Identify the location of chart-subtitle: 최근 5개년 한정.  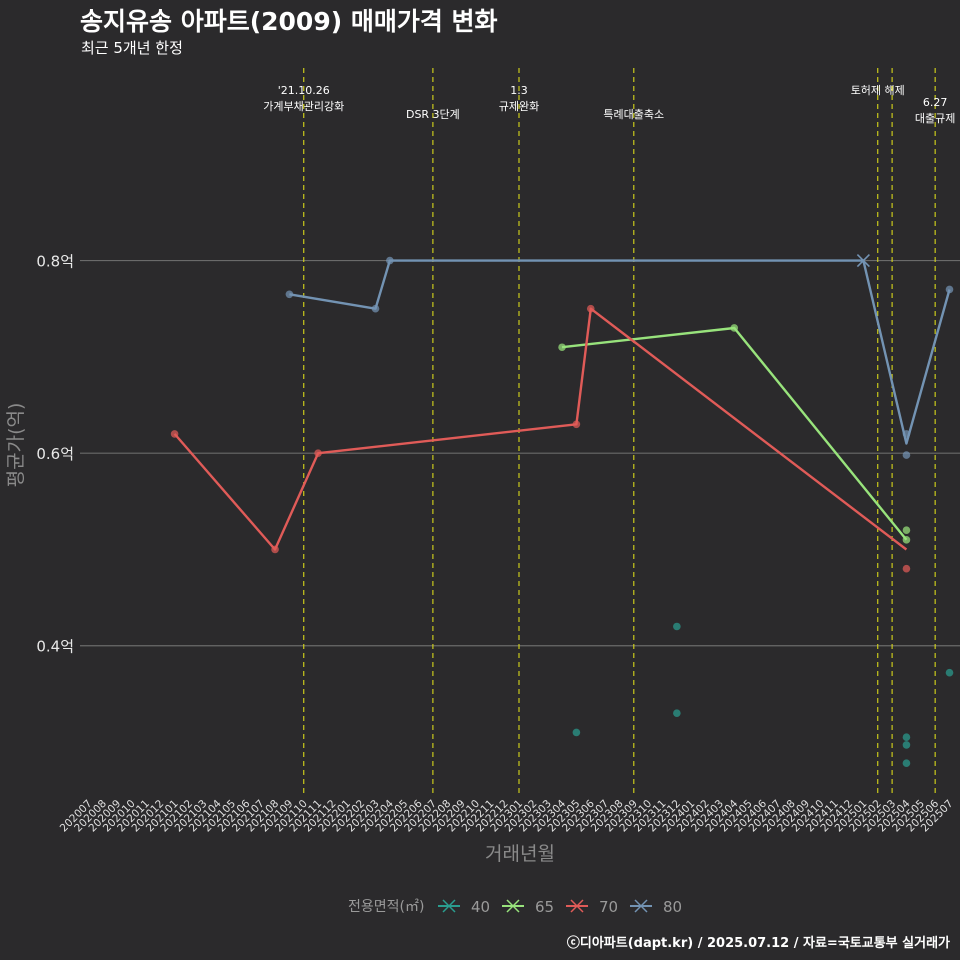
(132, 48).